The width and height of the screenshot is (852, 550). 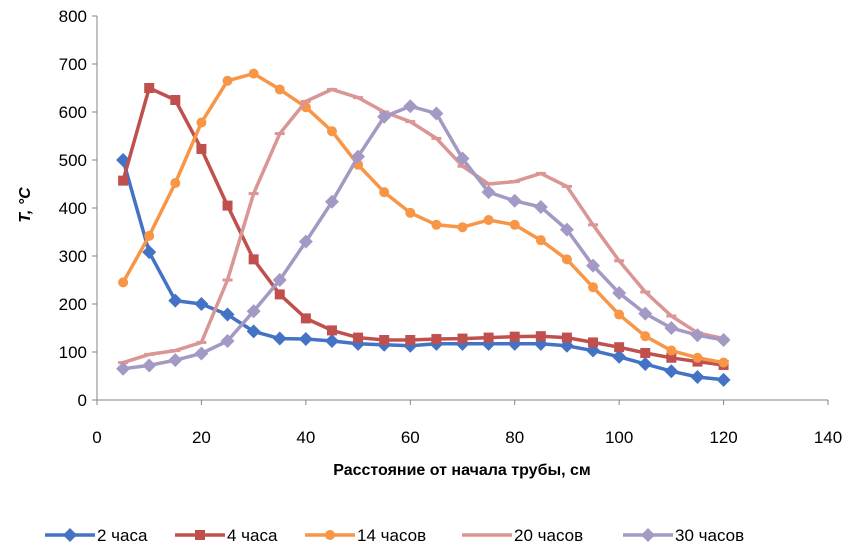 What do you see at coordinates (73, 304) in the screenshot?
I see `y-tick-label: 200` at bounding box center [73, 304].